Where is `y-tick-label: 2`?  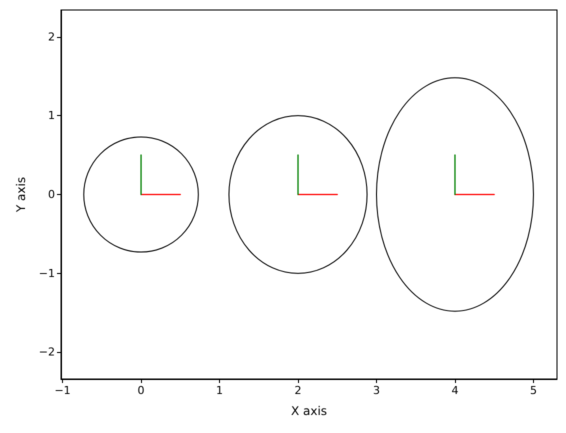
y-tick-label: 2 is located at coordinates (51, 37).